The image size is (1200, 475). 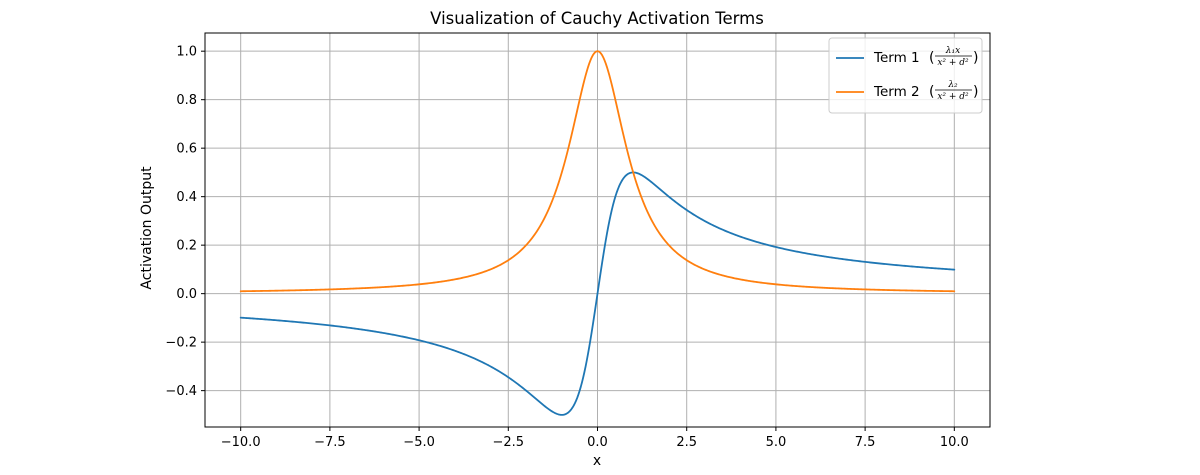 What do you see at coordinates (931, 92) in the screenshot?
I see `legend-open-paren-term-2: (` at bounding box center [931, 92].